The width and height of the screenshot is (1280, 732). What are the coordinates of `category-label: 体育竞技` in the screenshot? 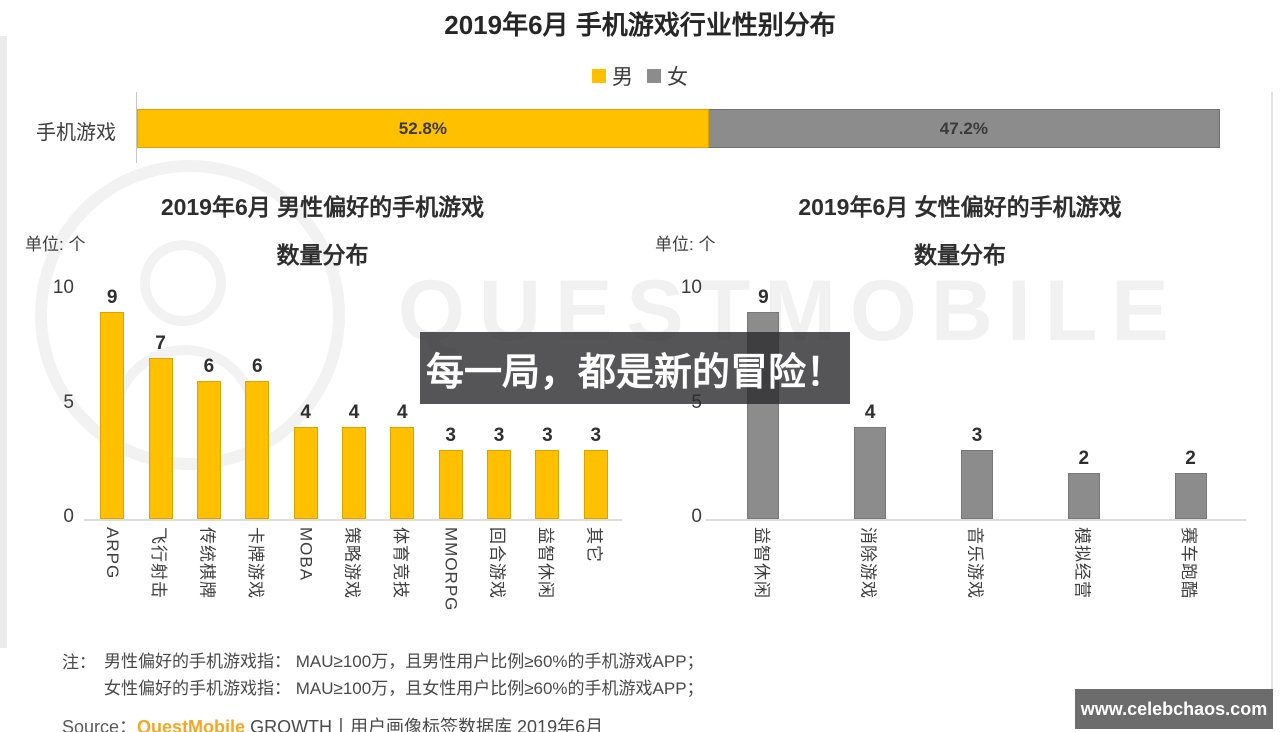 It's located at (402, 589).